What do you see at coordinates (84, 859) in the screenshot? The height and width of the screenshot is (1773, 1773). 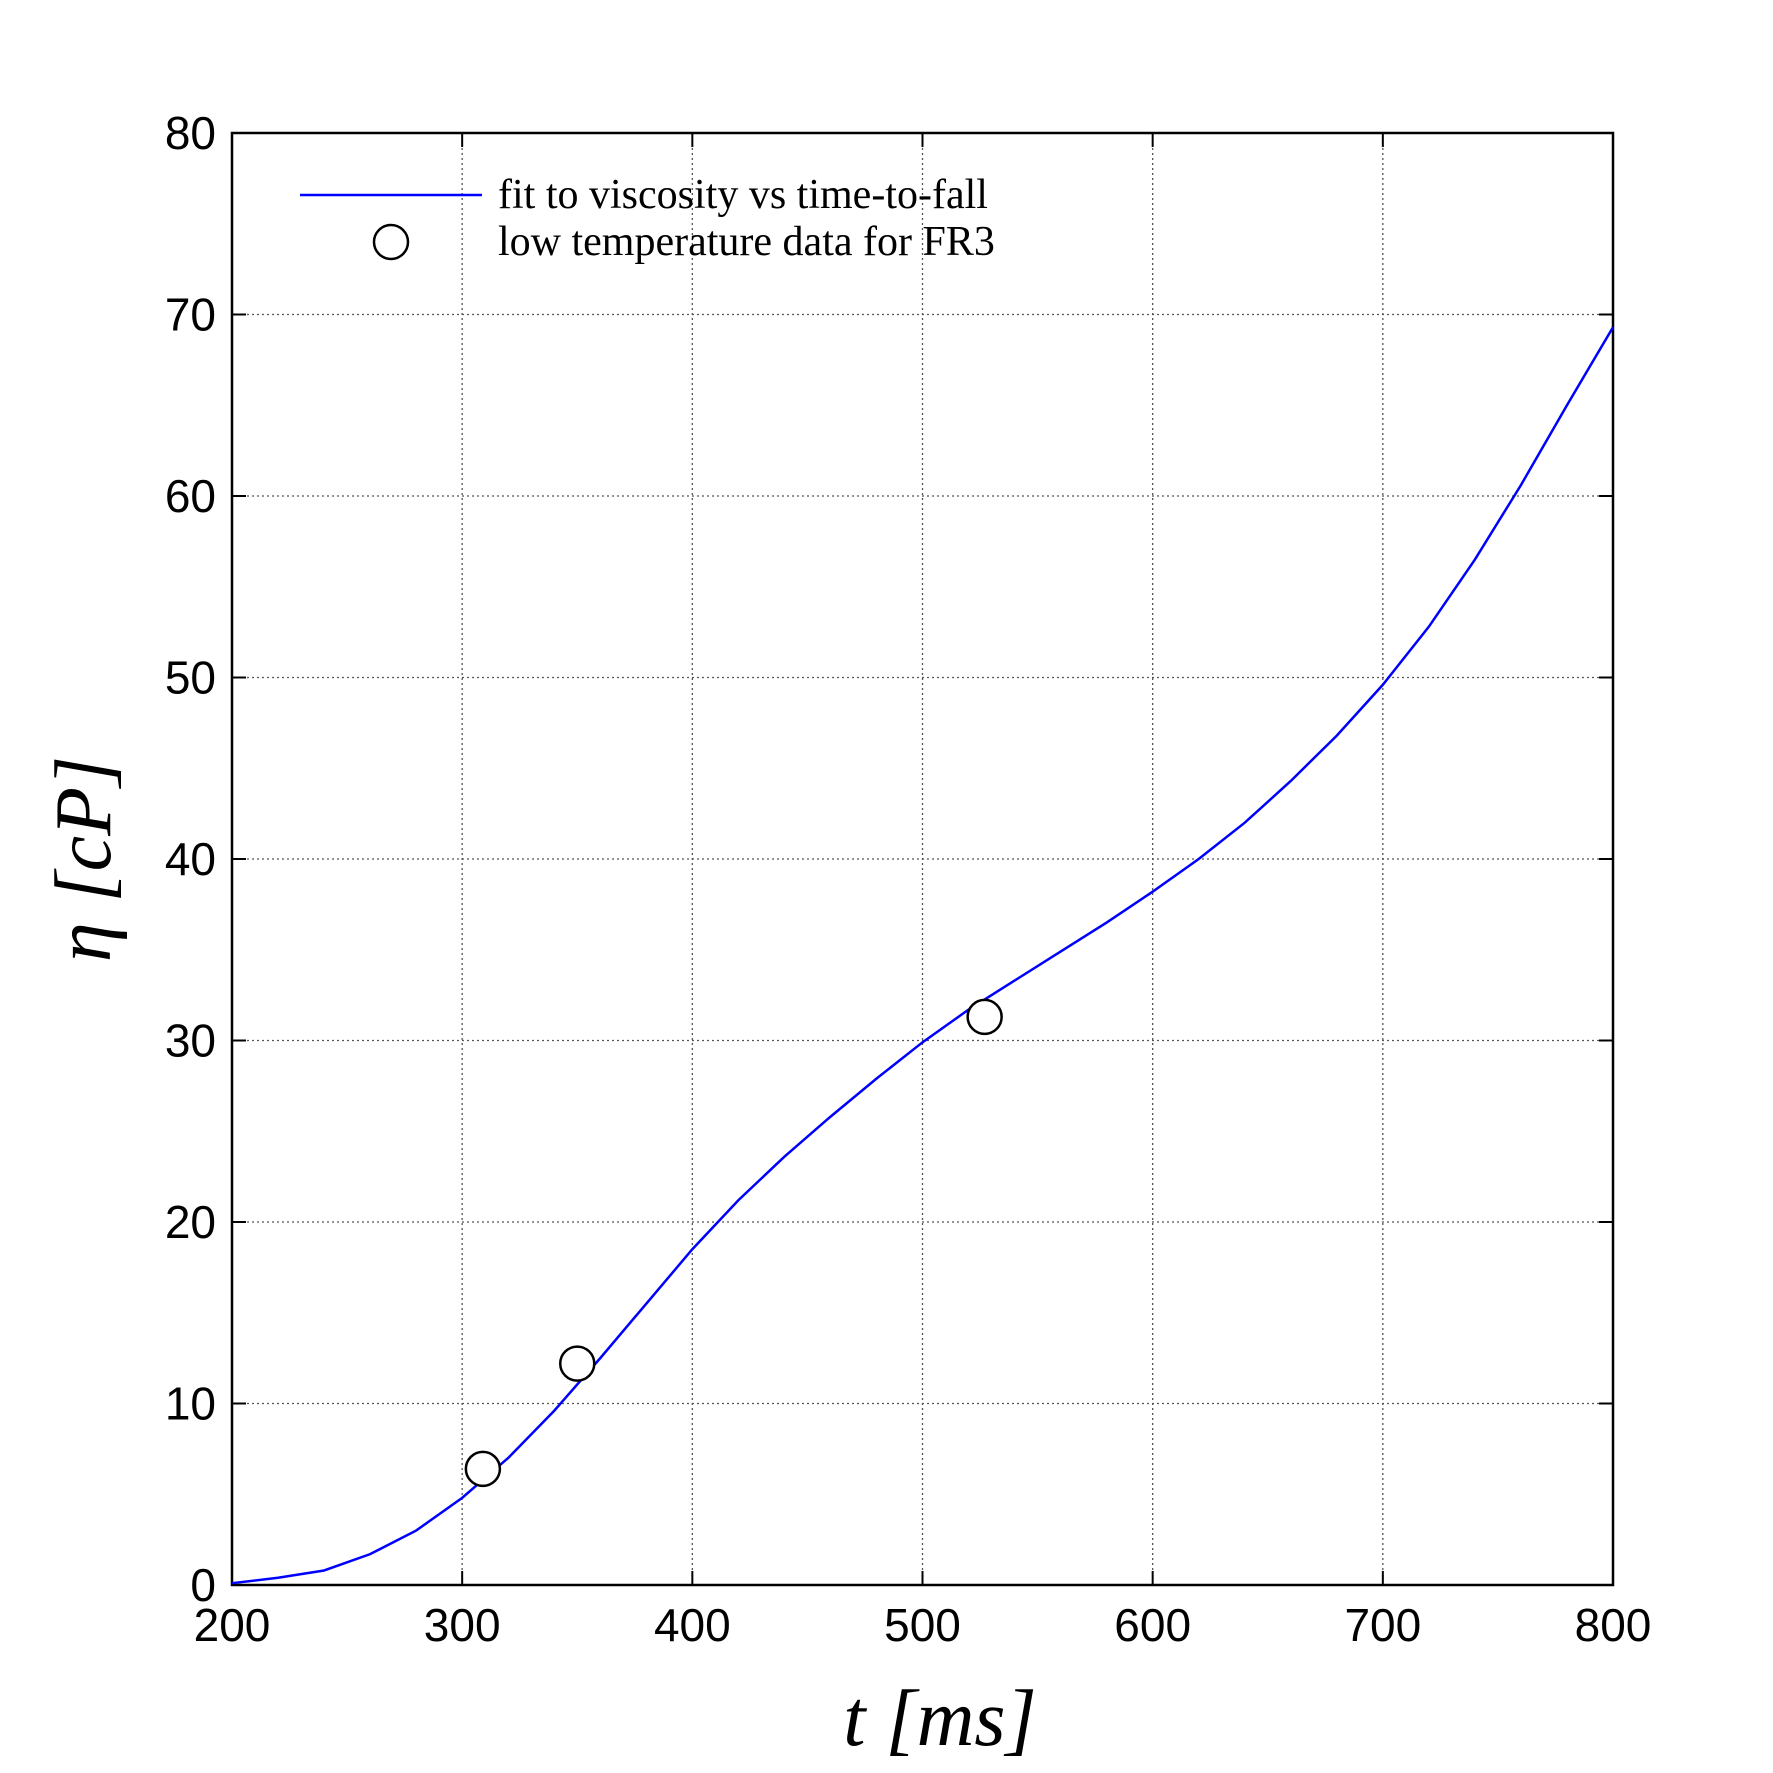 I see `y-axis-label: η [cP]` at bounding box center [84, 859].